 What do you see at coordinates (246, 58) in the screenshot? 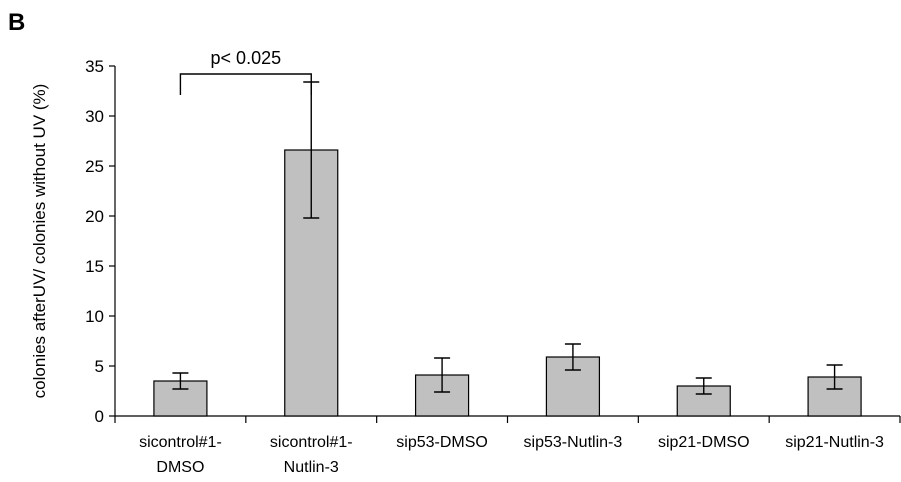
I see `significance-label: p< 0.025` at bounding box center [246, 58].